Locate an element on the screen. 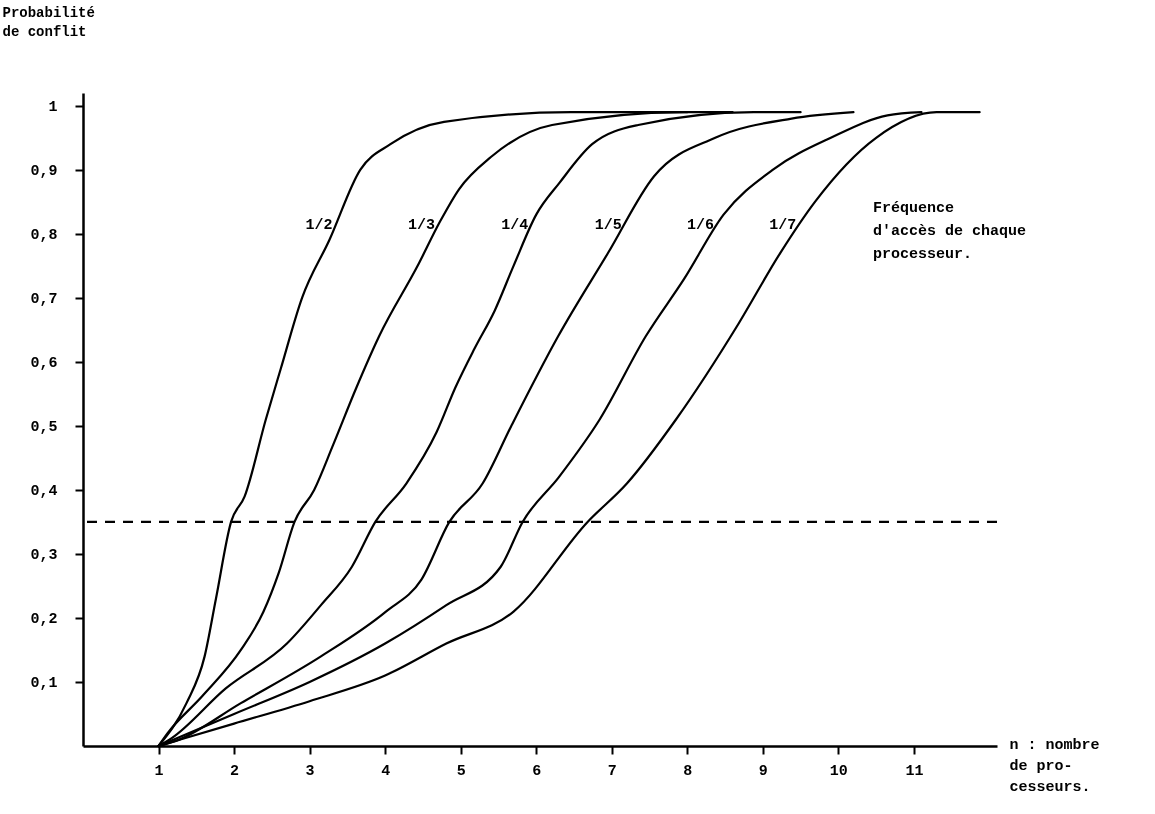  x-tick-label: 3 is located at coordinates (310, 771).